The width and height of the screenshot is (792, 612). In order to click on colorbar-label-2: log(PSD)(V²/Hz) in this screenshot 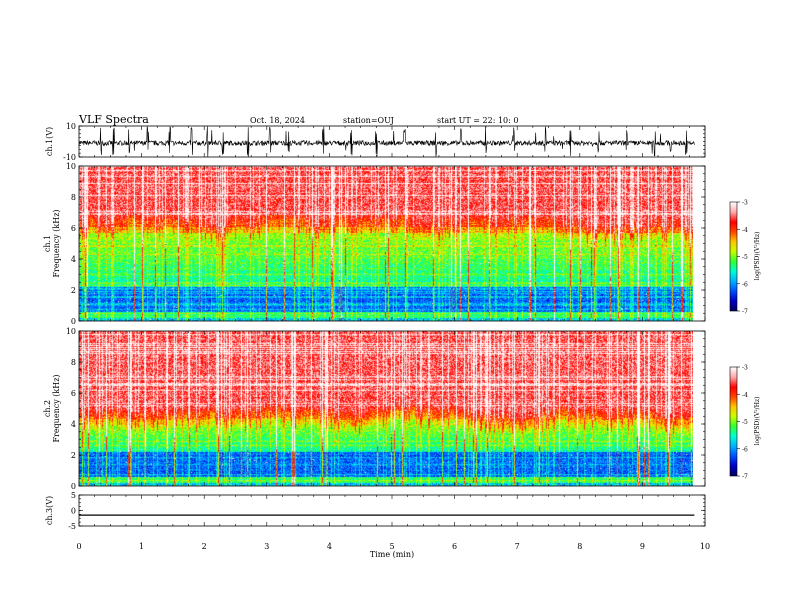, I will do `click(757, 421)`.